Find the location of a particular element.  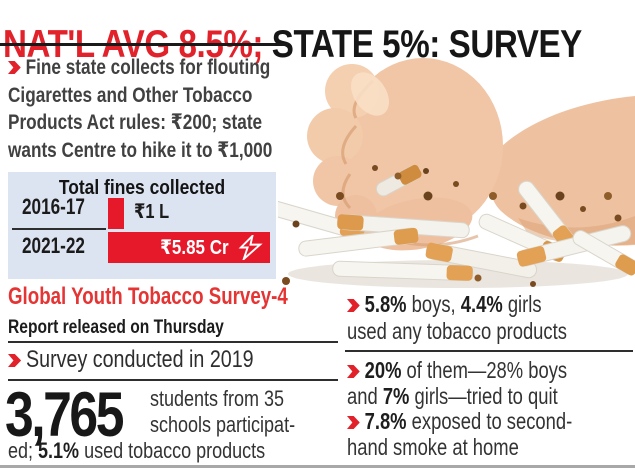

stat-item-quit-line-2: and 7% girls—tried to quit is located at coordinates (452, 396).